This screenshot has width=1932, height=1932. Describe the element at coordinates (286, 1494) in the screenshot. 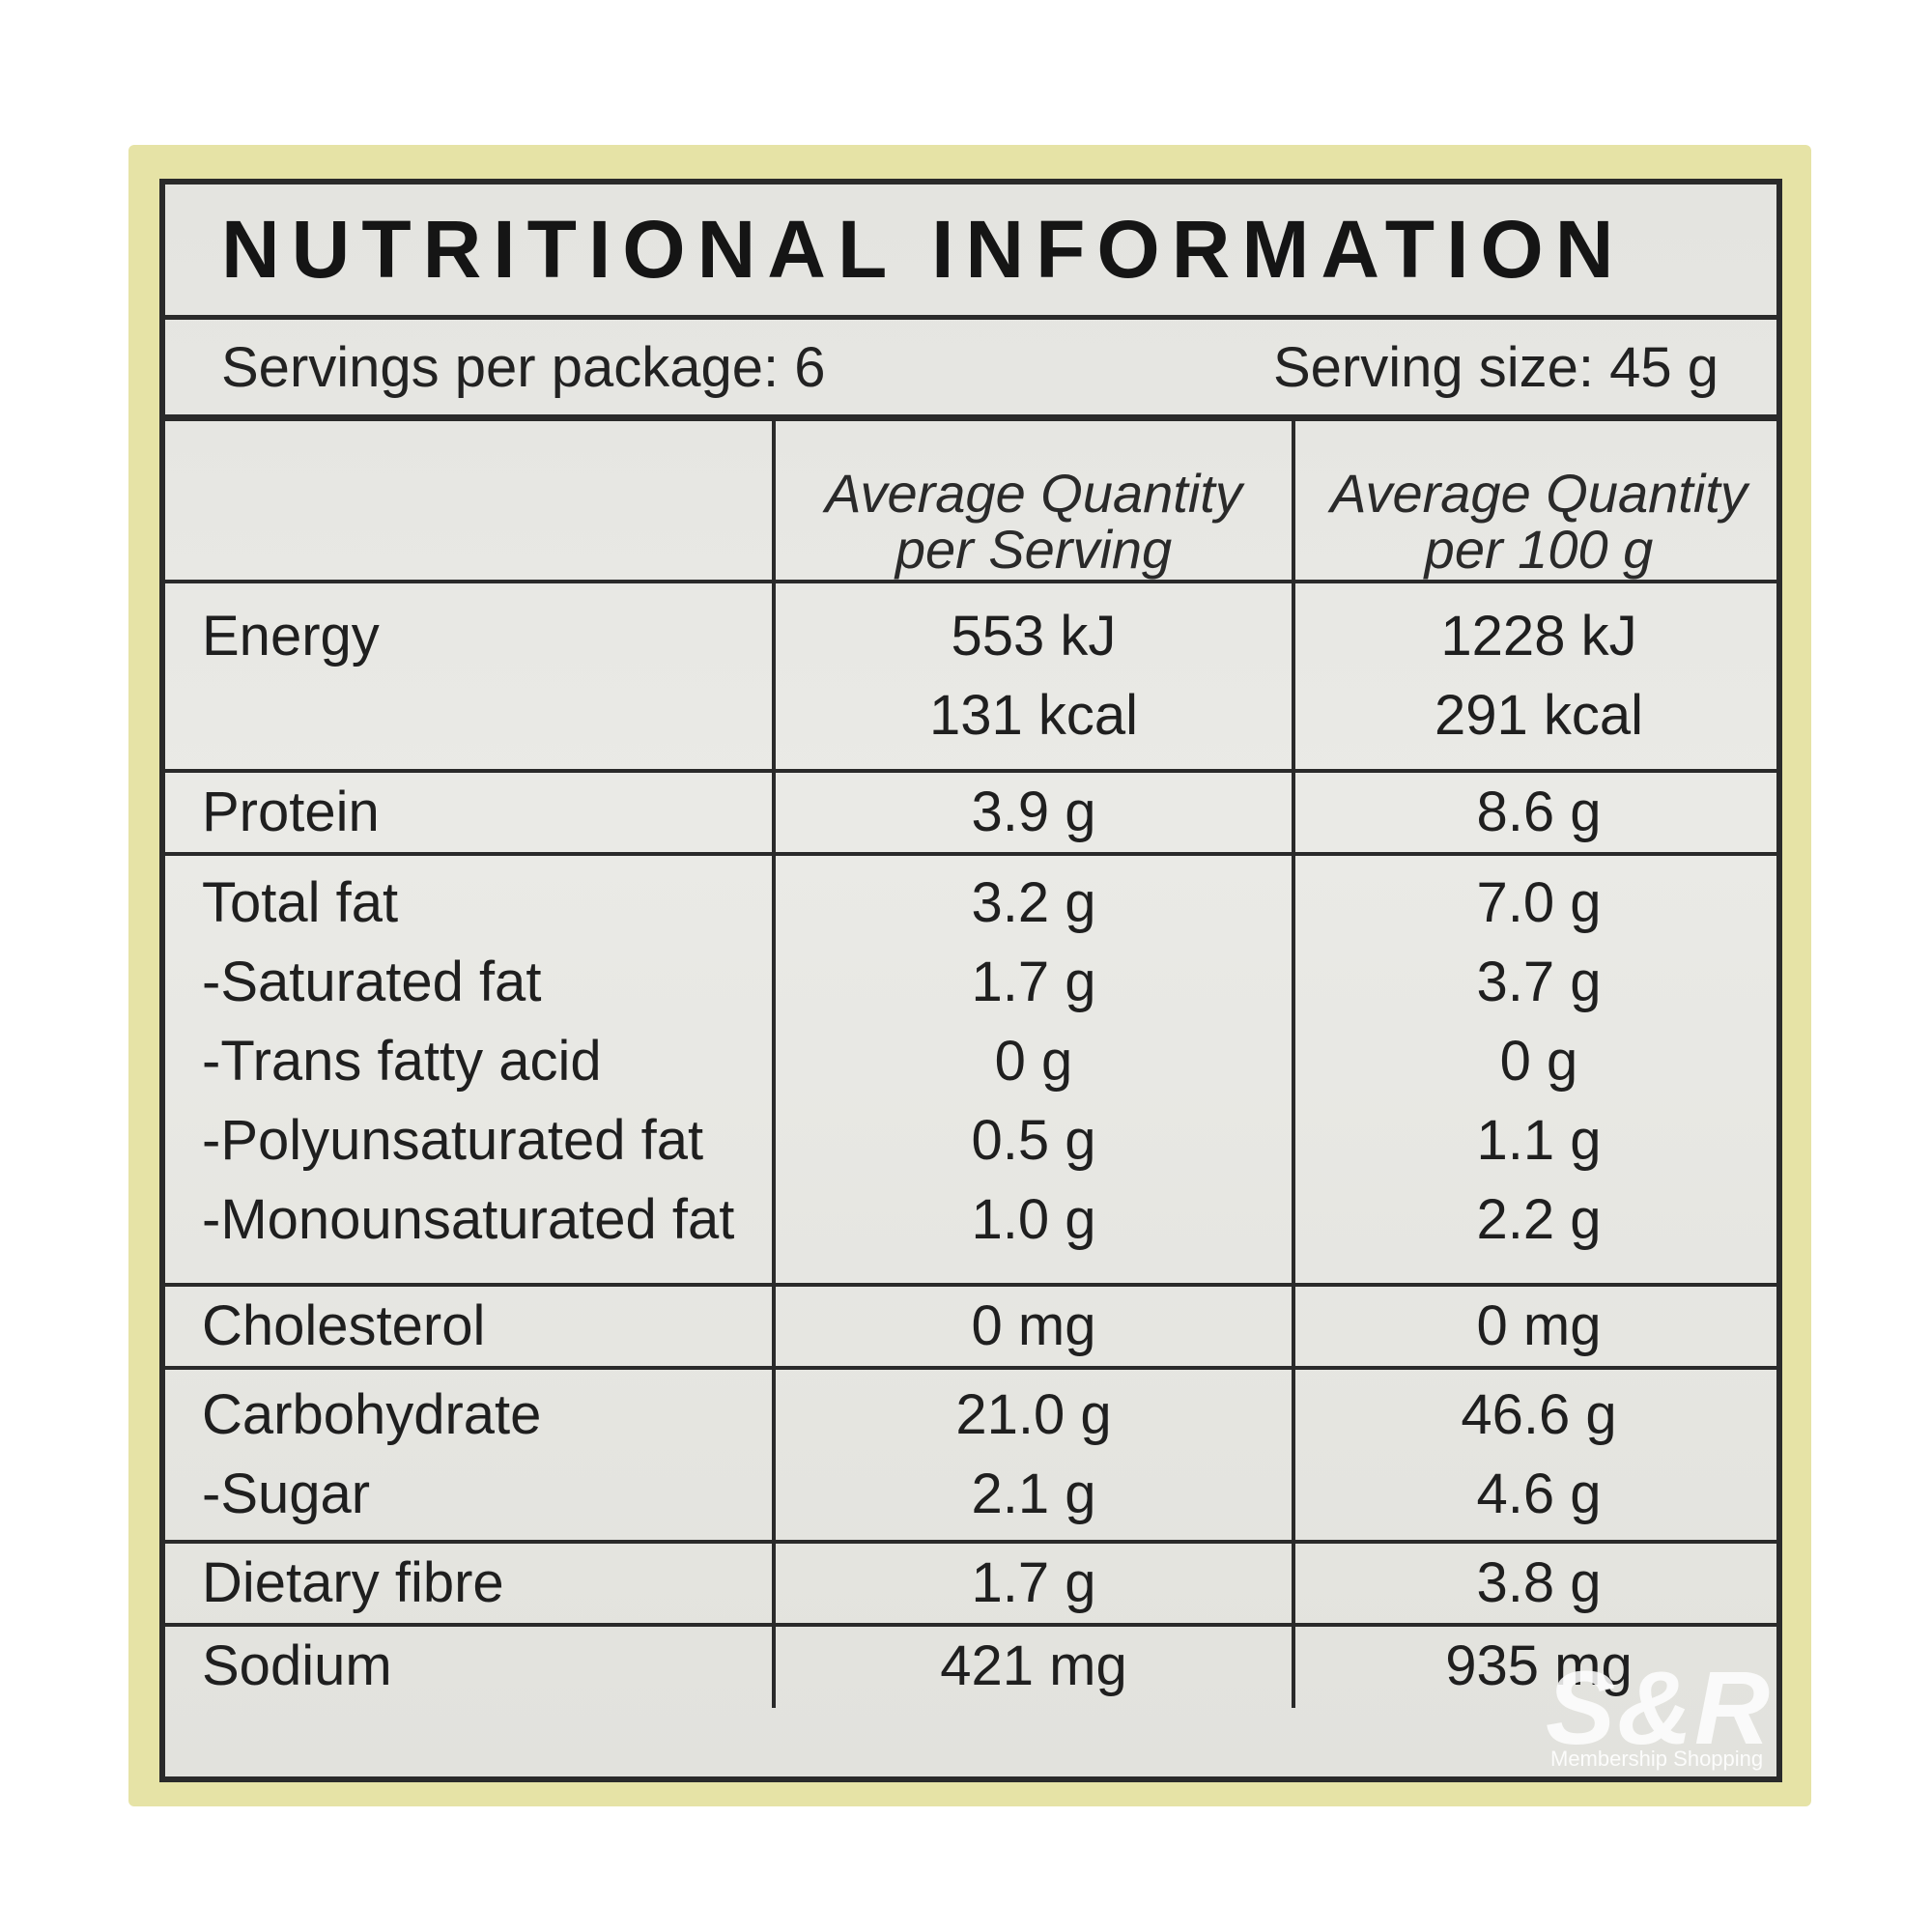

I see `nutrient-label: -Sugar` at that location.